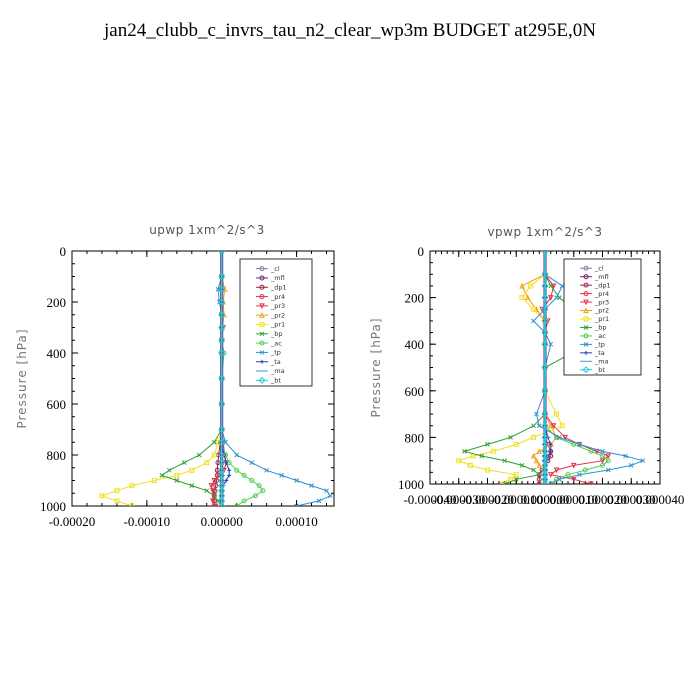 Image resolution: width=700 pixels, height=700 pixels. Describe the element at coordinates (592, 353) in the screenshot. I see `legend-item: _ta` at that location.